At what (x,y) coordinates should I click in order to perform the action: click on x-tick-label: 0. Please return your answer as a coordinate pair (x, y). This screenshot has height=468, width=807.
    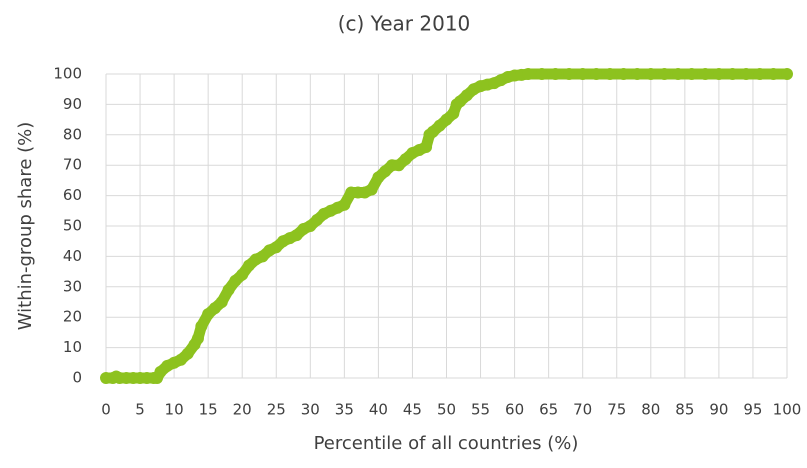
    Looking at the image, I should click on (106, 410).